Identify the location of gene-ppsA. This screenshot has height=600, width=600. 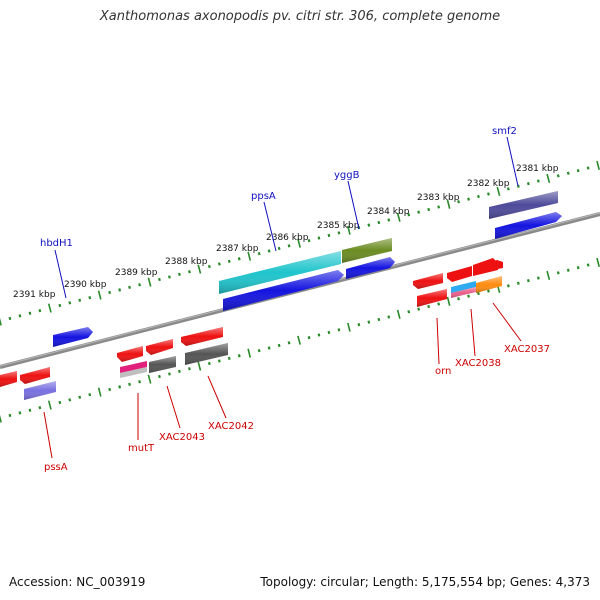
(280, 272).